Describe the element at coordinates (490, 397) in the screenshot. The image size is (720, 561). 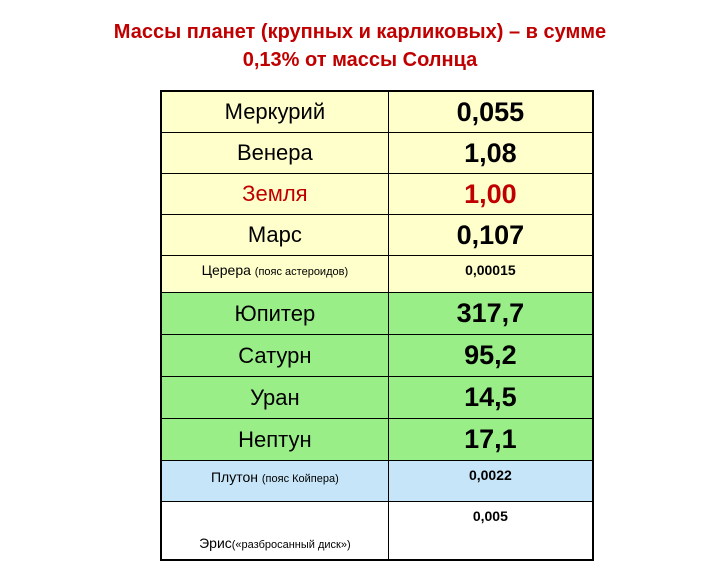
I see `planet-mass: 14,5` at that location.